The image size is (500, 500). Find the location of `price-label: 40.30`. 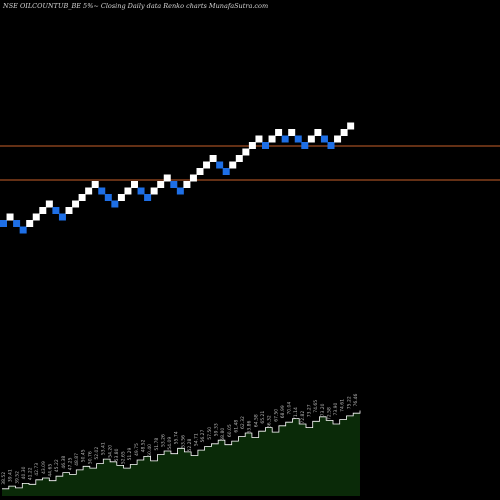

price-label: 40.30 is located at coordinates (24, 472).